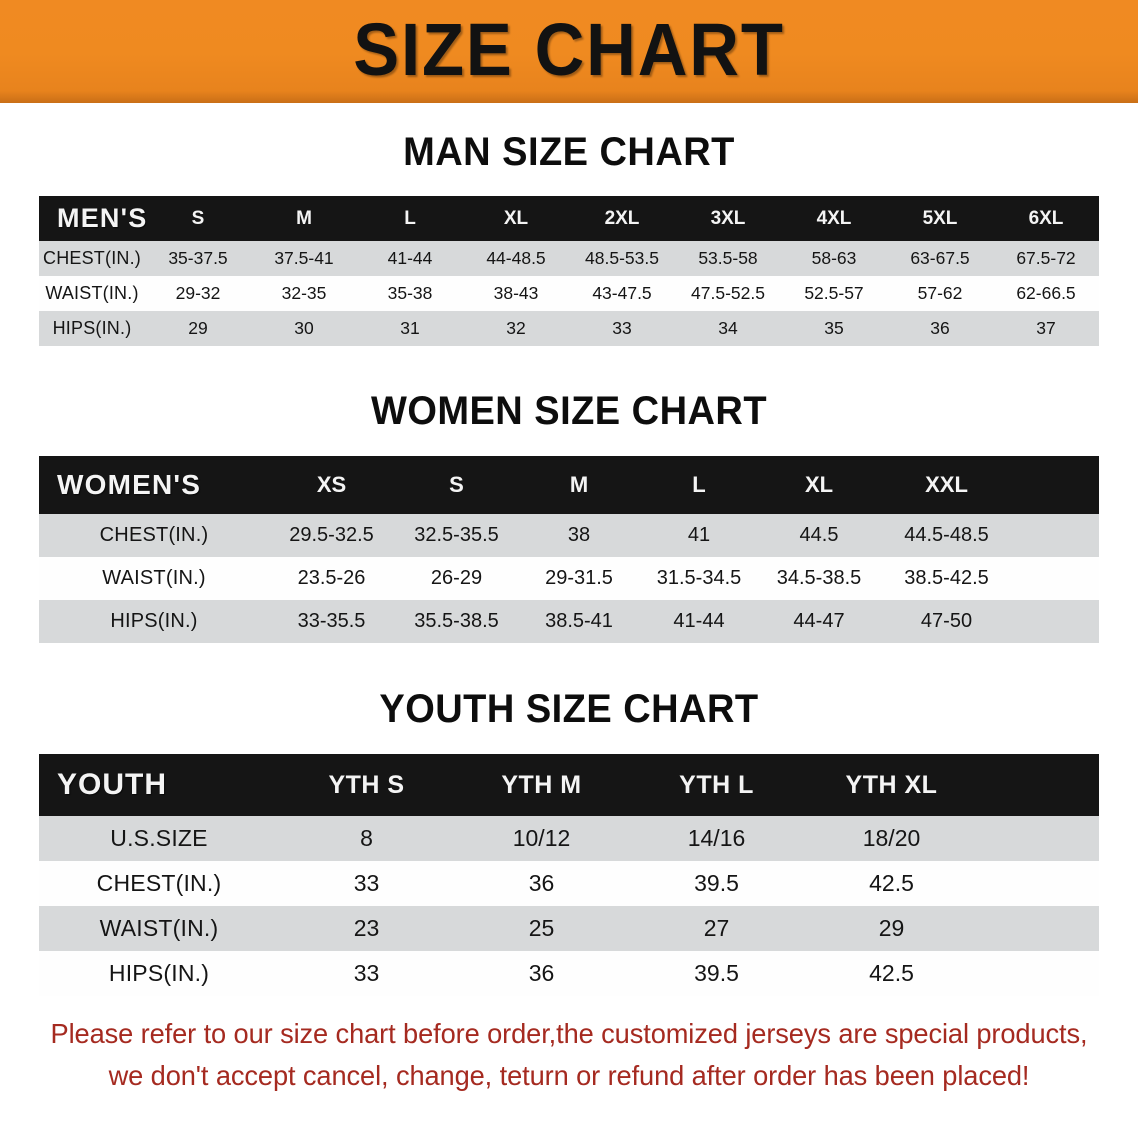 Image resolution: width=1138 pixels, height=1132 pixels. I want to click on youth-hips-xl: 42.5, so click(891, 973).